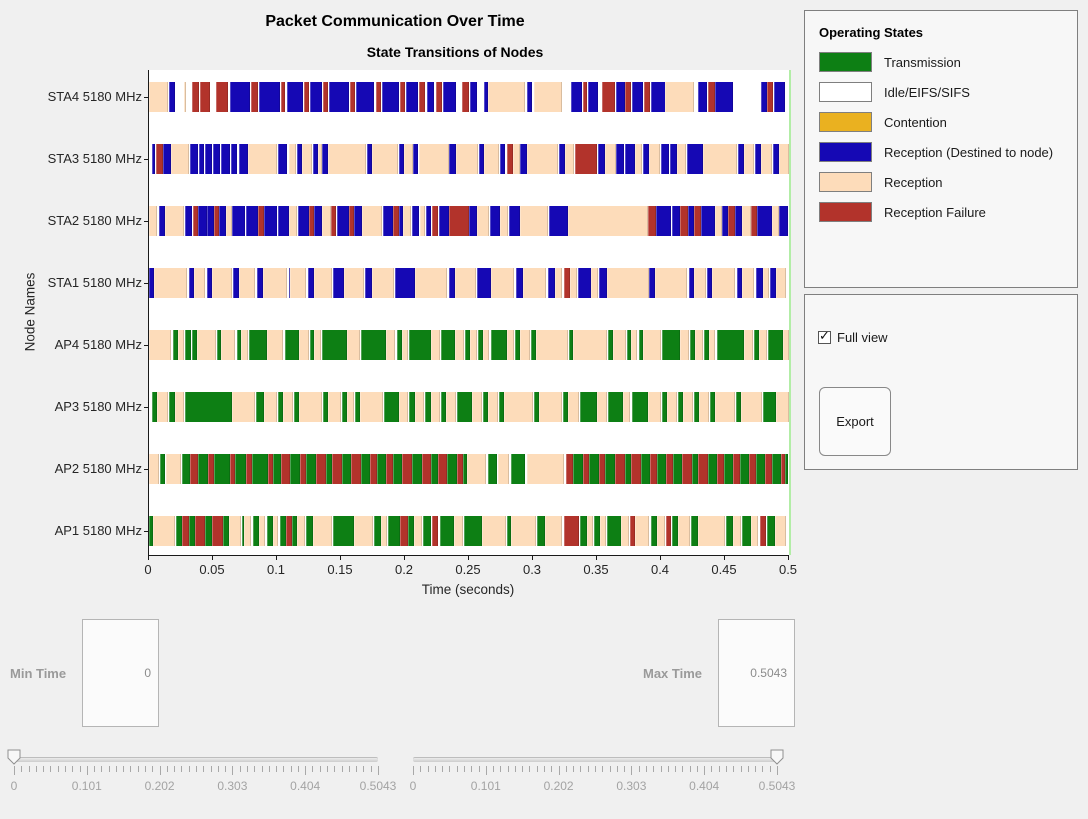  What do you see at coordinates (14, 760) in the screenshot?
I see `min-slider-thumb` at bounding box center [14, 760].